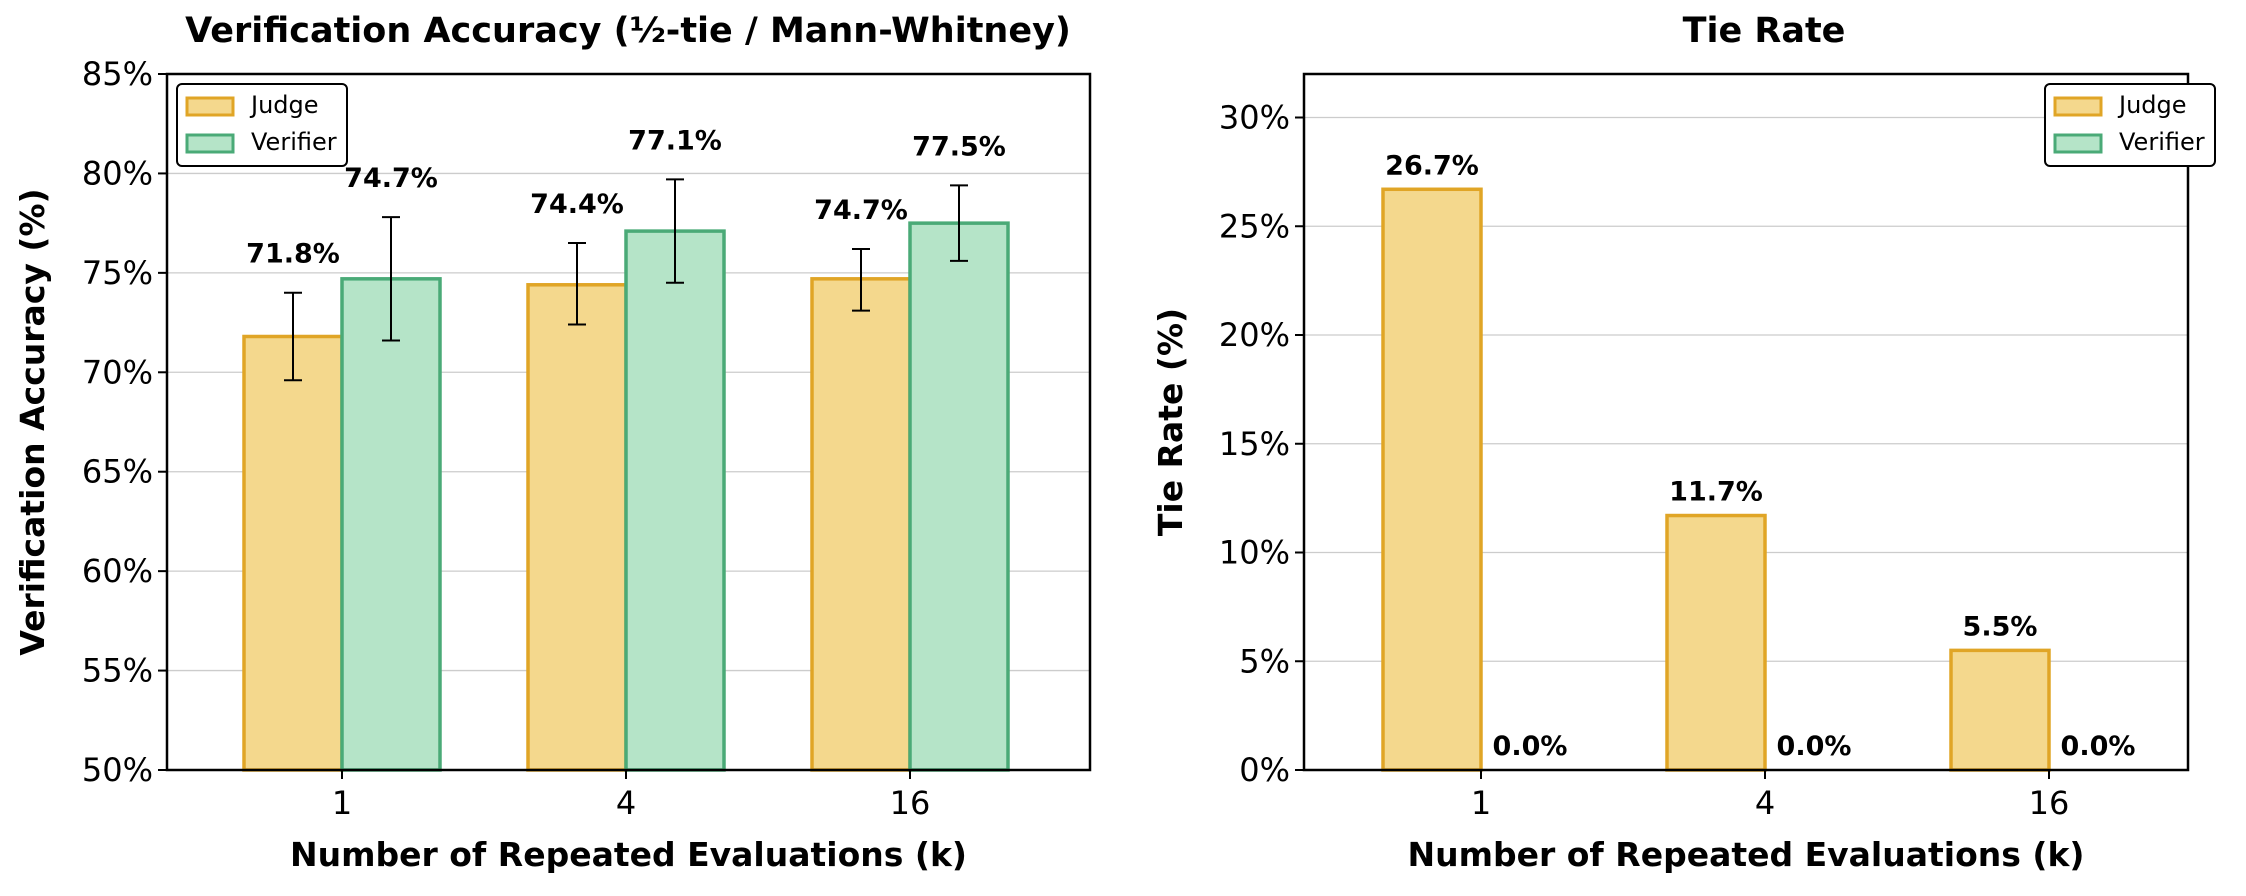 This screenshot has height=896, width=2246. What do you see at coordinates (861, 210) in the screenshot?
I see `data-label-judge-k16: 74.7%` at bounding box center [861, 210].